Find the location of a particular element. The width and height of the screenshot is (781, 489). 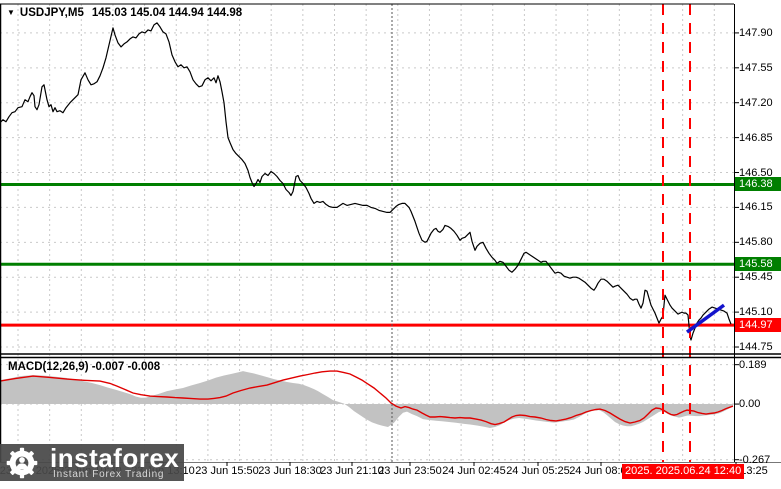

macd-tick-label: 0.00 is located at coordinates (750, 404).